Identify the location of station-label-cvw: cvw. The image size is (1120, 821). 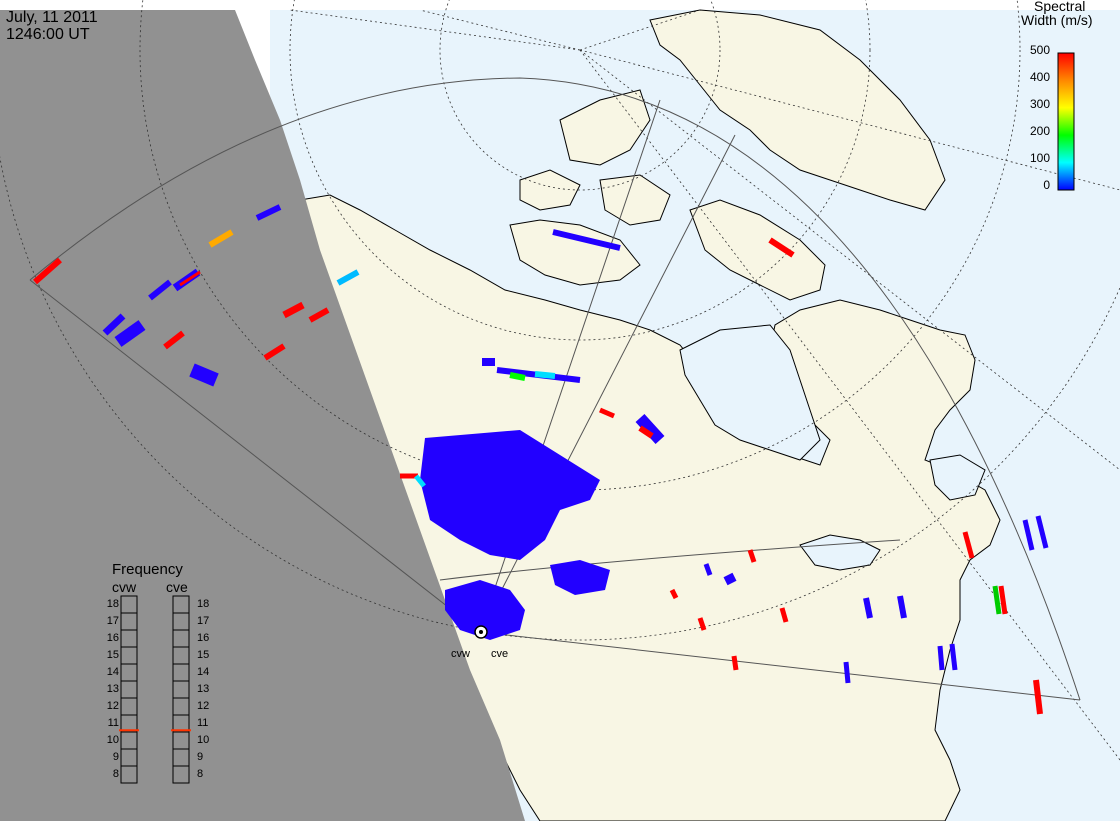
(460, 654).